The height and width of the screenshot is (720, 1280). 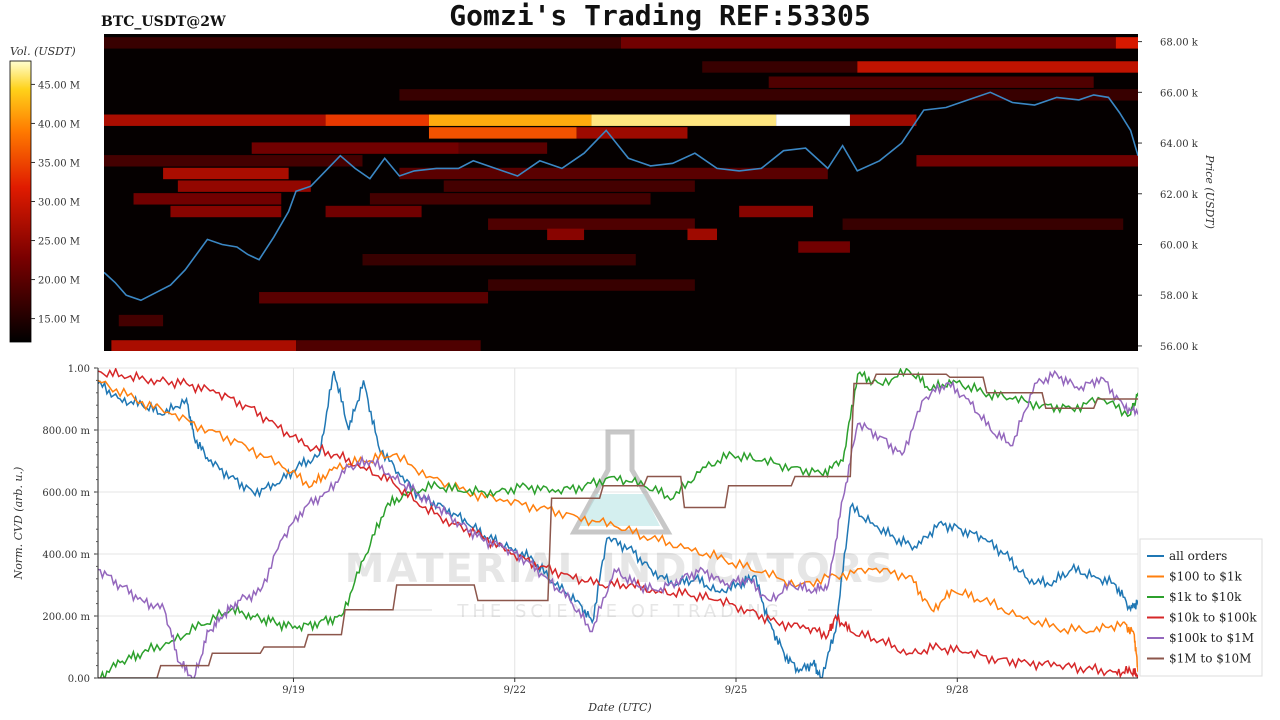 What do you see at coordinates (621, 482) in the screenshot?
I see `flask-icon` at bounding box center [621, 482].